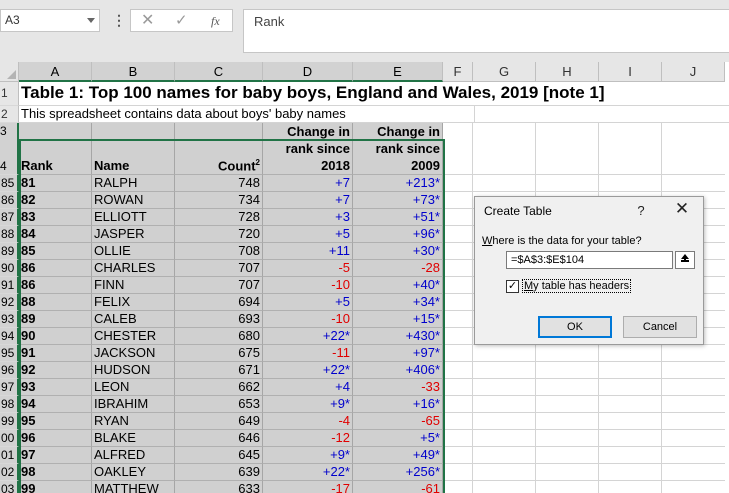 The image size is (729, 493). Describe the element at coordinates (219, 149) in the screenshot. I see `header-count: Count2` at that location.